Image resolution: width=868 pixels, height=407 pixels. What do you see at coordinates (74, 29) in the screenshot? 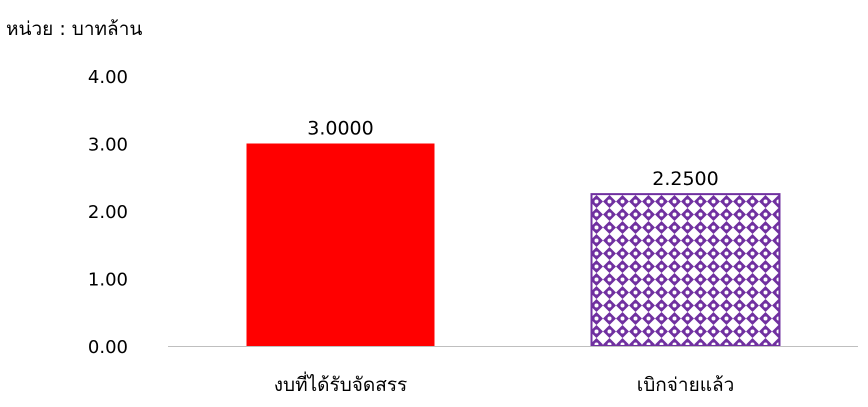
I see `unit-label: หน่วย : บาทล้าน` at bounding box center [74, 29].